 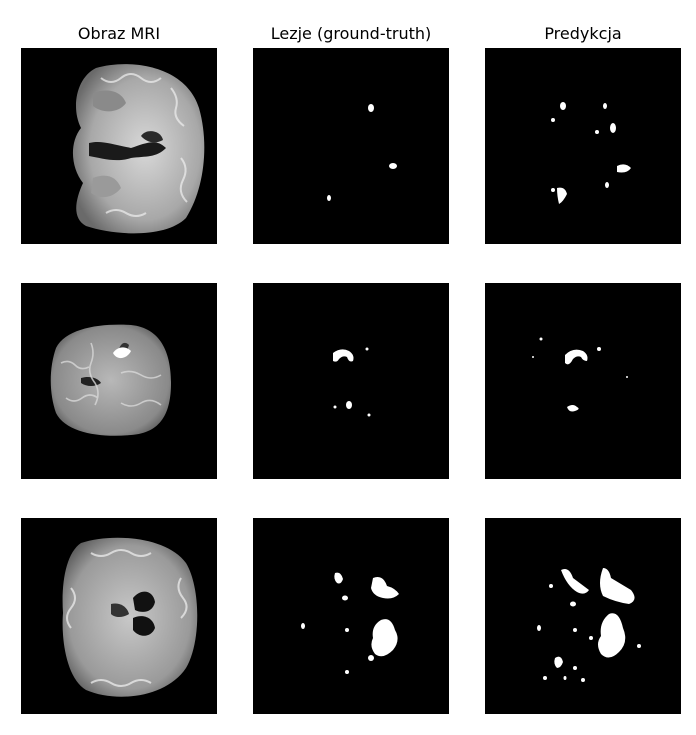 What do you see at coordinates (351, 33) in the screenshot?
I see `column-title-ground-truth: Lezje (ground-truth)` at bounding box center [351, 33].